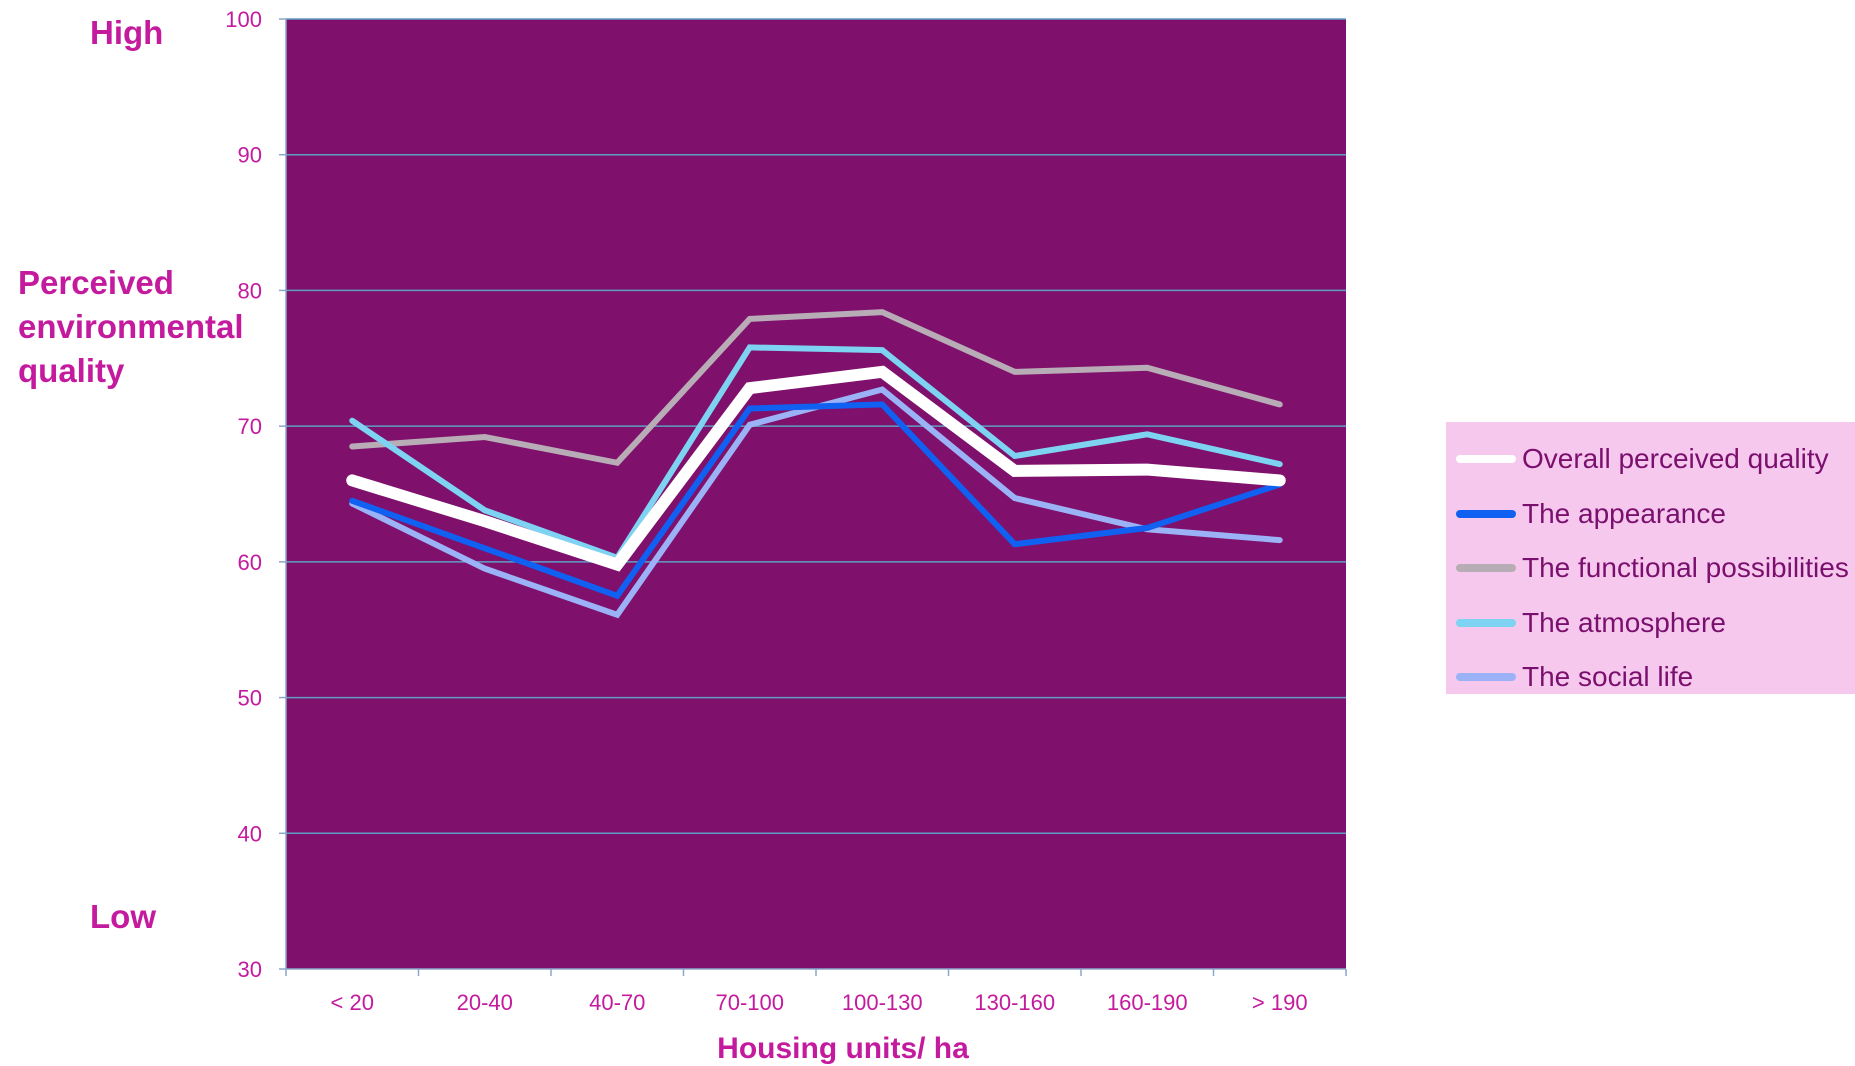  What do you see at coordinates (1147, 1002) in the screenshot?
I see `x-tick-label: 160-190` at bounding box center [1147, 1002].